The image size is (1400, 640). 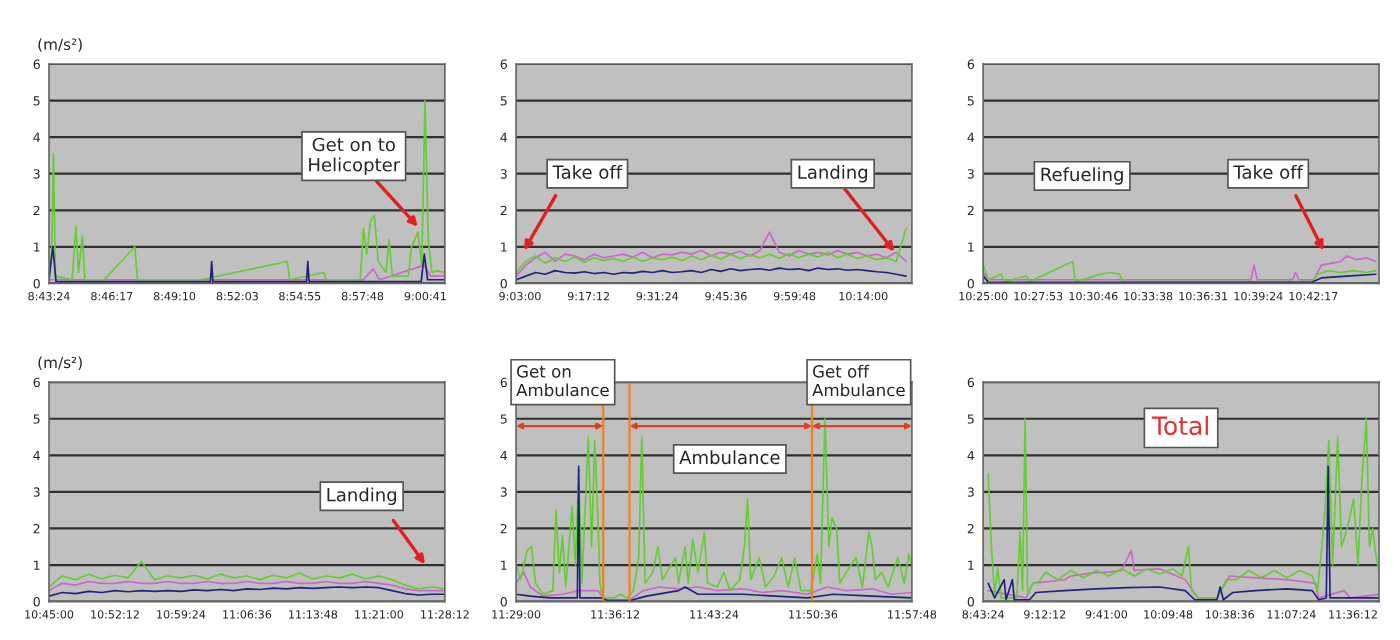 What do you see at coordinates (355, 156) in the screenshot?
I see `annotation: Get on to Helicopter` at bounding box center [355, 156].